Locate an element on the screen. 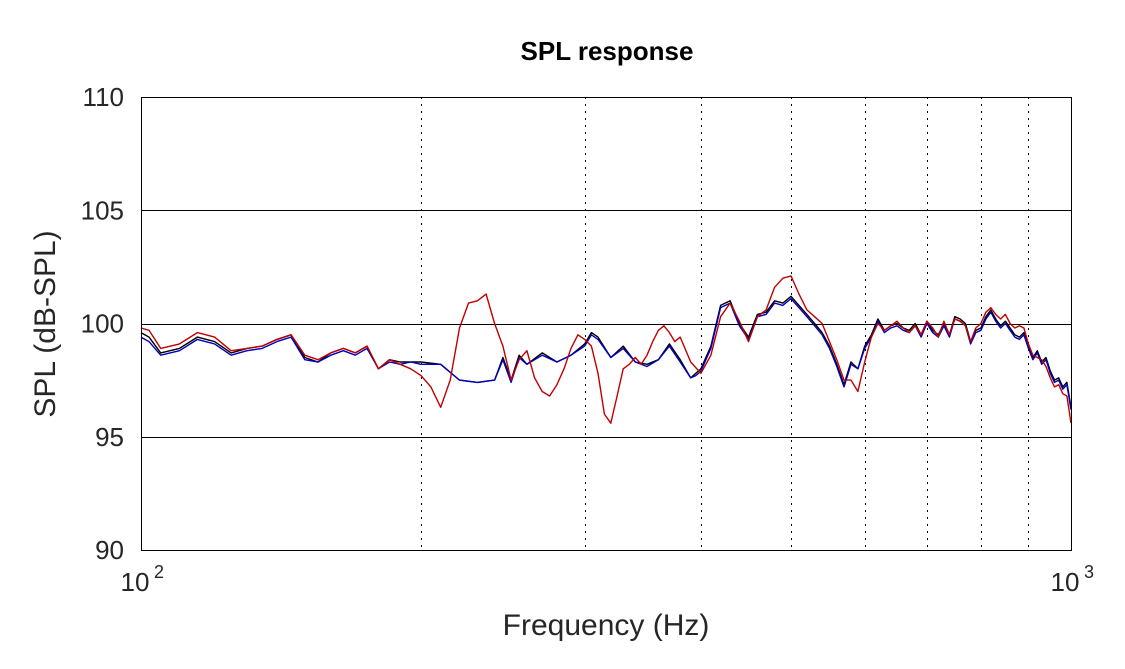  y-tick-label: 100 is located at coordinates (102, 324).